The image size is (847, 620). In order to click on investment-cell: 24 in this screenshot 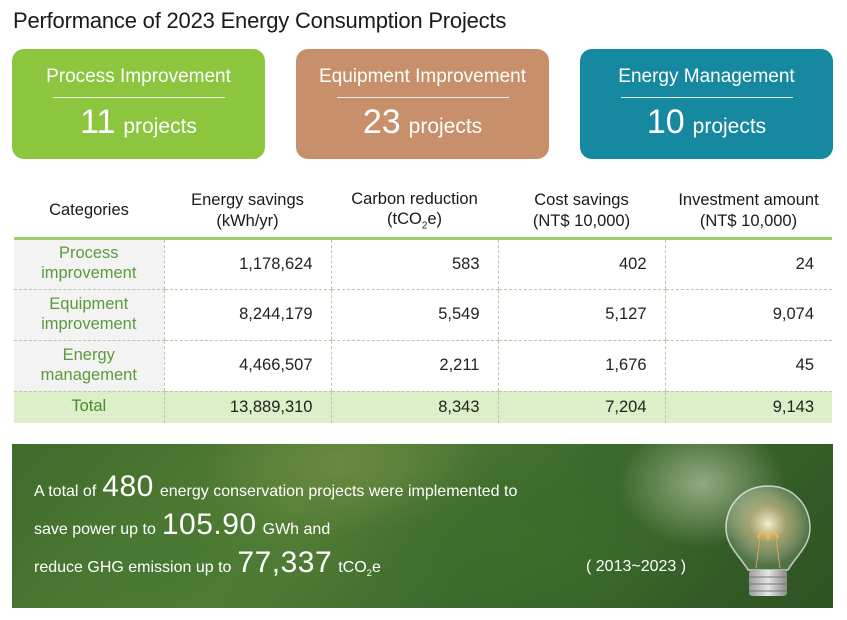, I will do `click(748, 264)`.